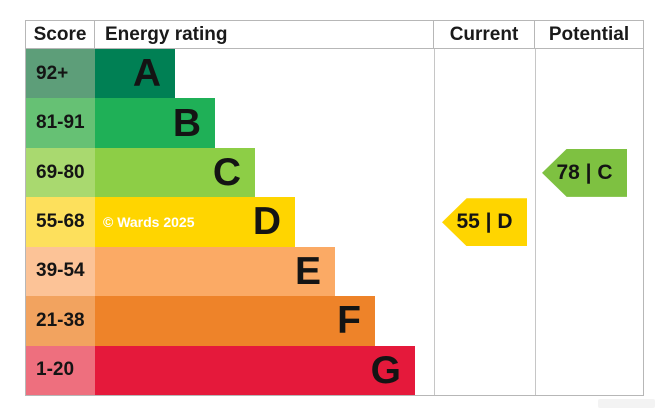  I want to click on potential-rating-arrow: 78 | C, so click(584, 172).